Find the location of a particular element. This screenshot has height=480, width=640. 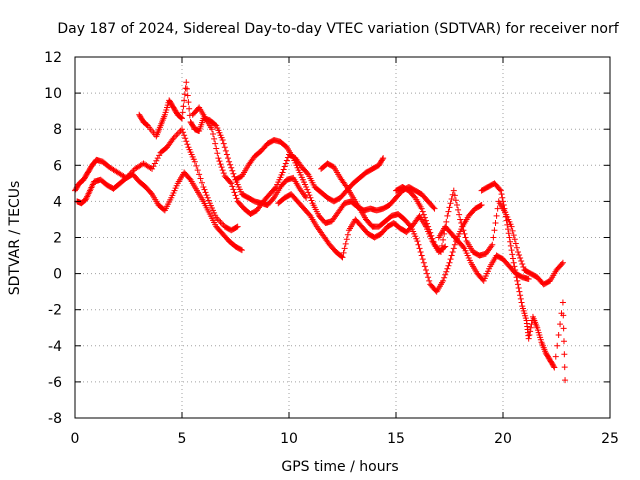

series-track-j is located at coordinates (523, 282).